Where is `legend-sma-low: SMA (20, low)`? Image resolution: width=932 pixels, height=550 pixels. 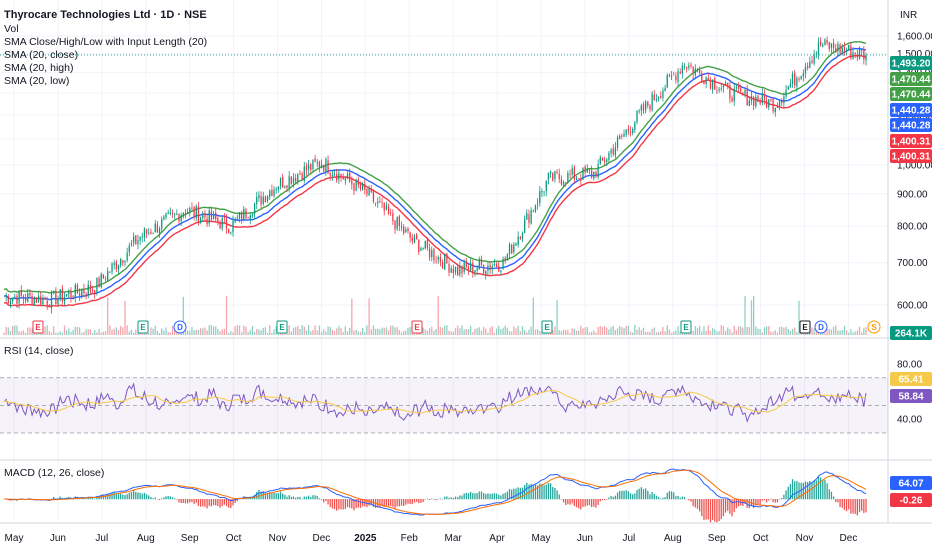
legend-sma-low: SMA (20, low) is located at coordinates (37, 81).